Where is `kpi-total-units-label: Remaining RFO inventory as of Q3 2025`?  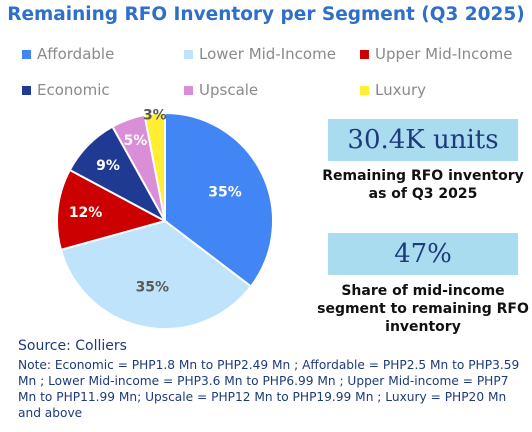 kpi-total-units-label: Remaining RFO inventory as of Q3 2025 is located at coordinates (423, 185).